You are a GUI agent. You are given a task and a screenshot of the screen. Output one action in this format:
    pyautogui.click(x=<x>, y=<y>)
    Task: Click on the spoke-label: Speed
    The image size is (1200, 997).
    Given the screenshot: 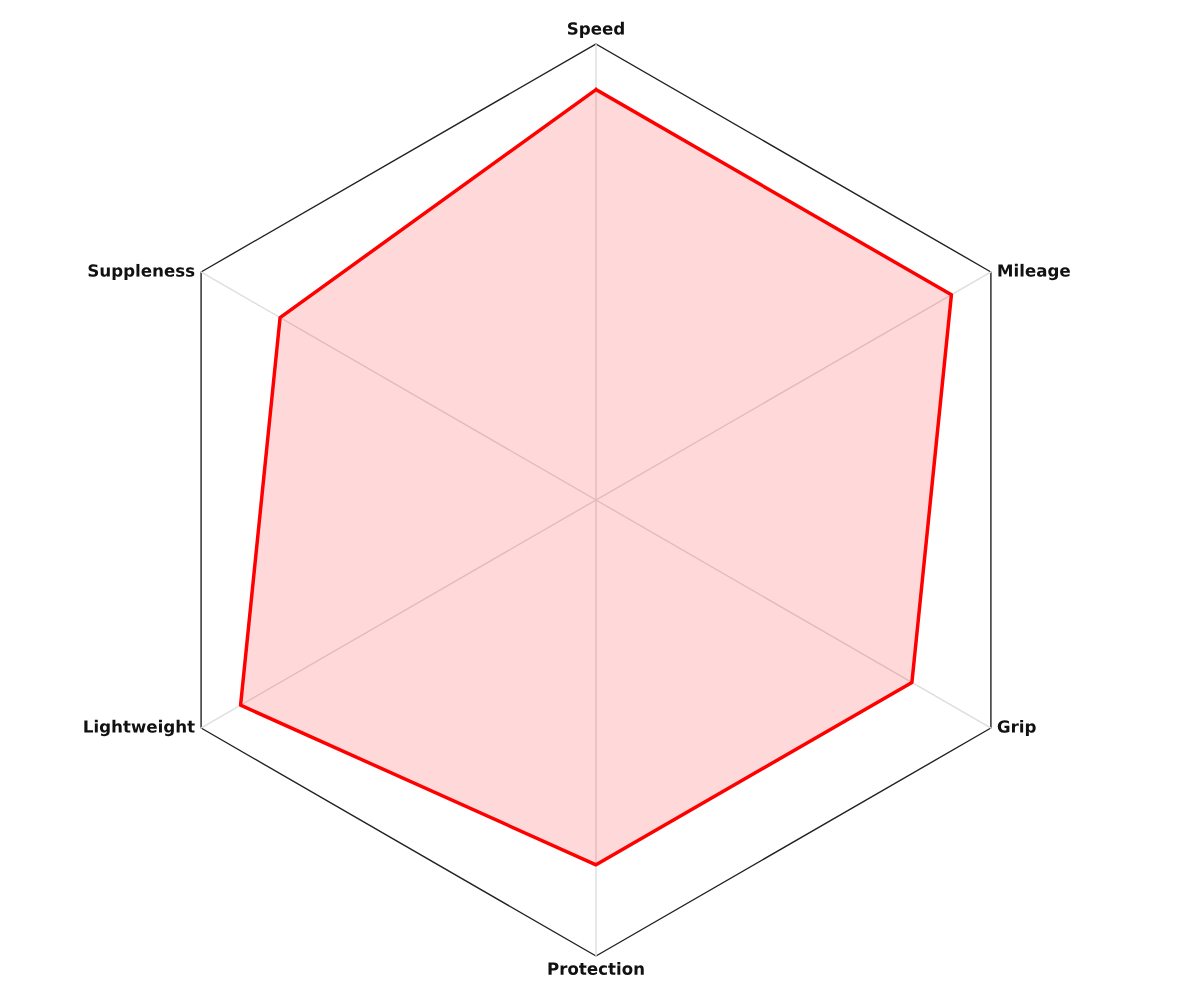 What is the action you would take?
    pyautogui.click(x=595, y=29)
    